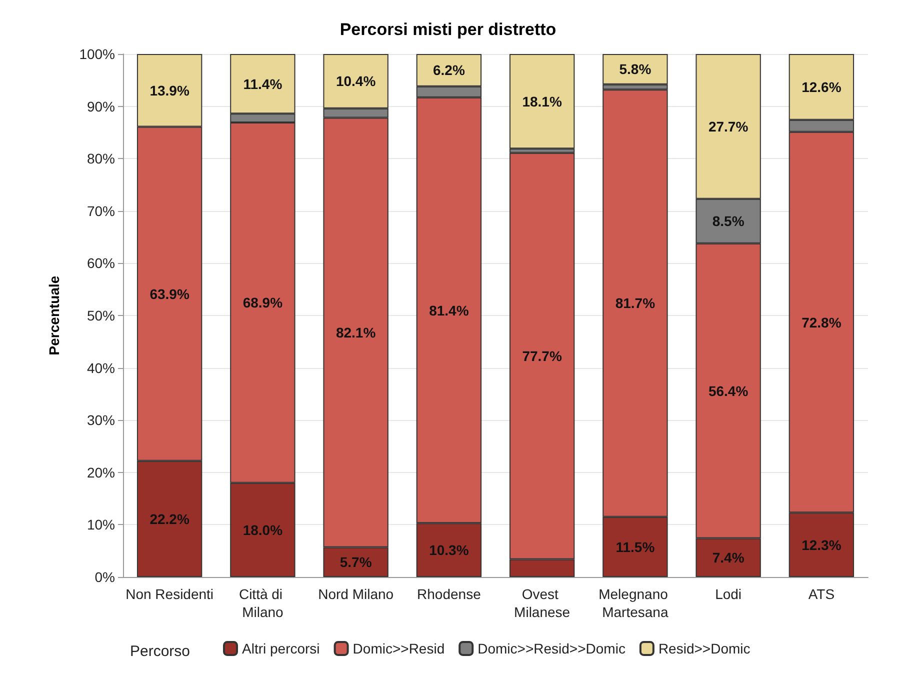 This screenshot has height=675, width=897. Describe the element at coordinates (822, 322) in the screenshot. I see `data-label: 72.8%` at that location.